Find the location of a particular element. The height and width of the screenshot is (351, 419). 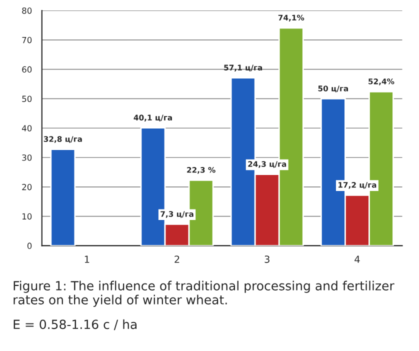

x-tick-label: 1 is located at coordinates (87, 259).